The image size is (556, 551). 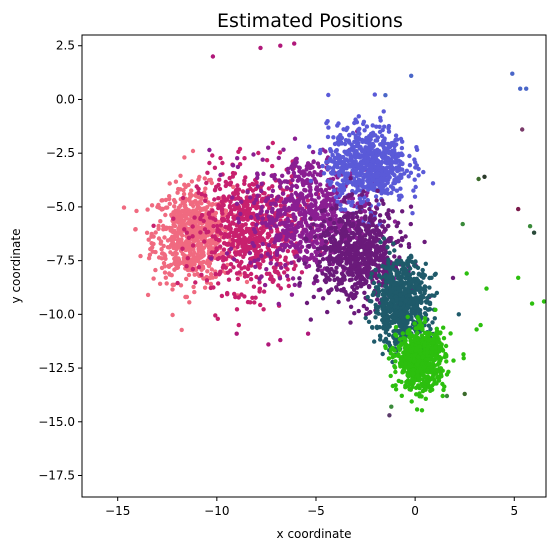 What do you see at coordinates (65, 99) in the screenshot?
I see `y-tick-label: 0.0` at bounding box center [65, 99].